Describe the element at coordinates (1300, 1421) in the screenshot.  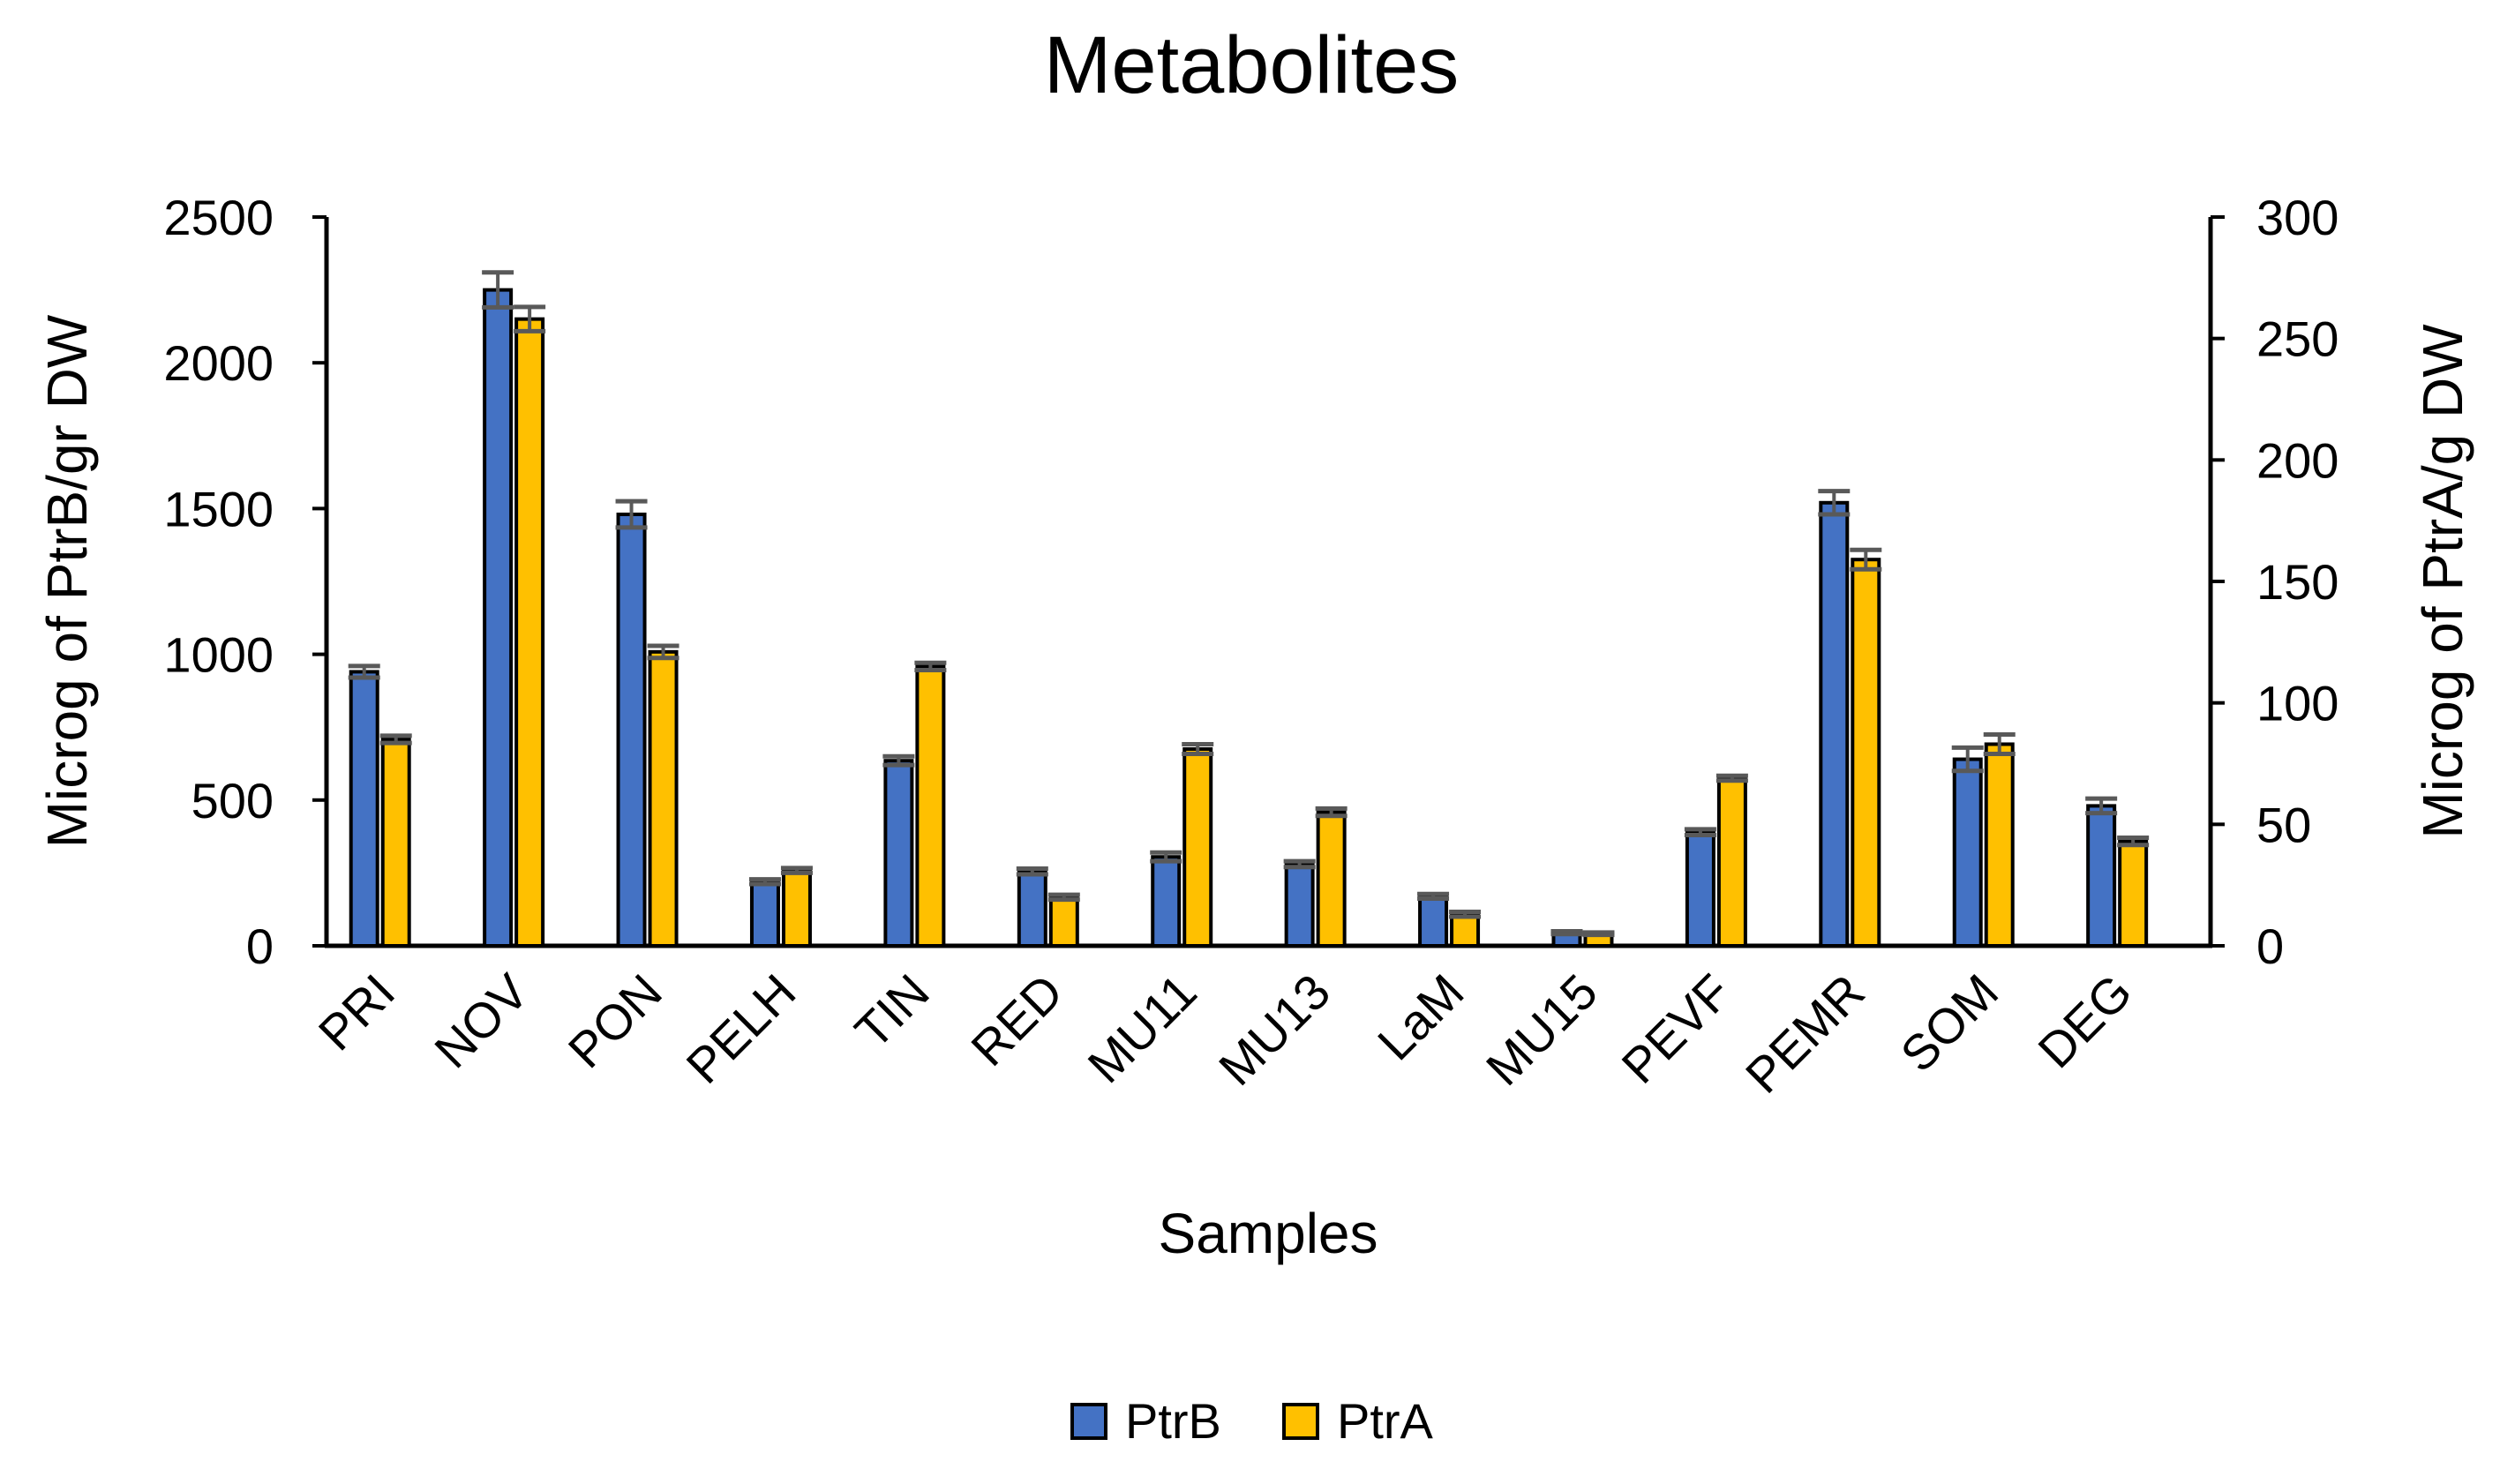
I see `legend-swatch-ptra` at that location.